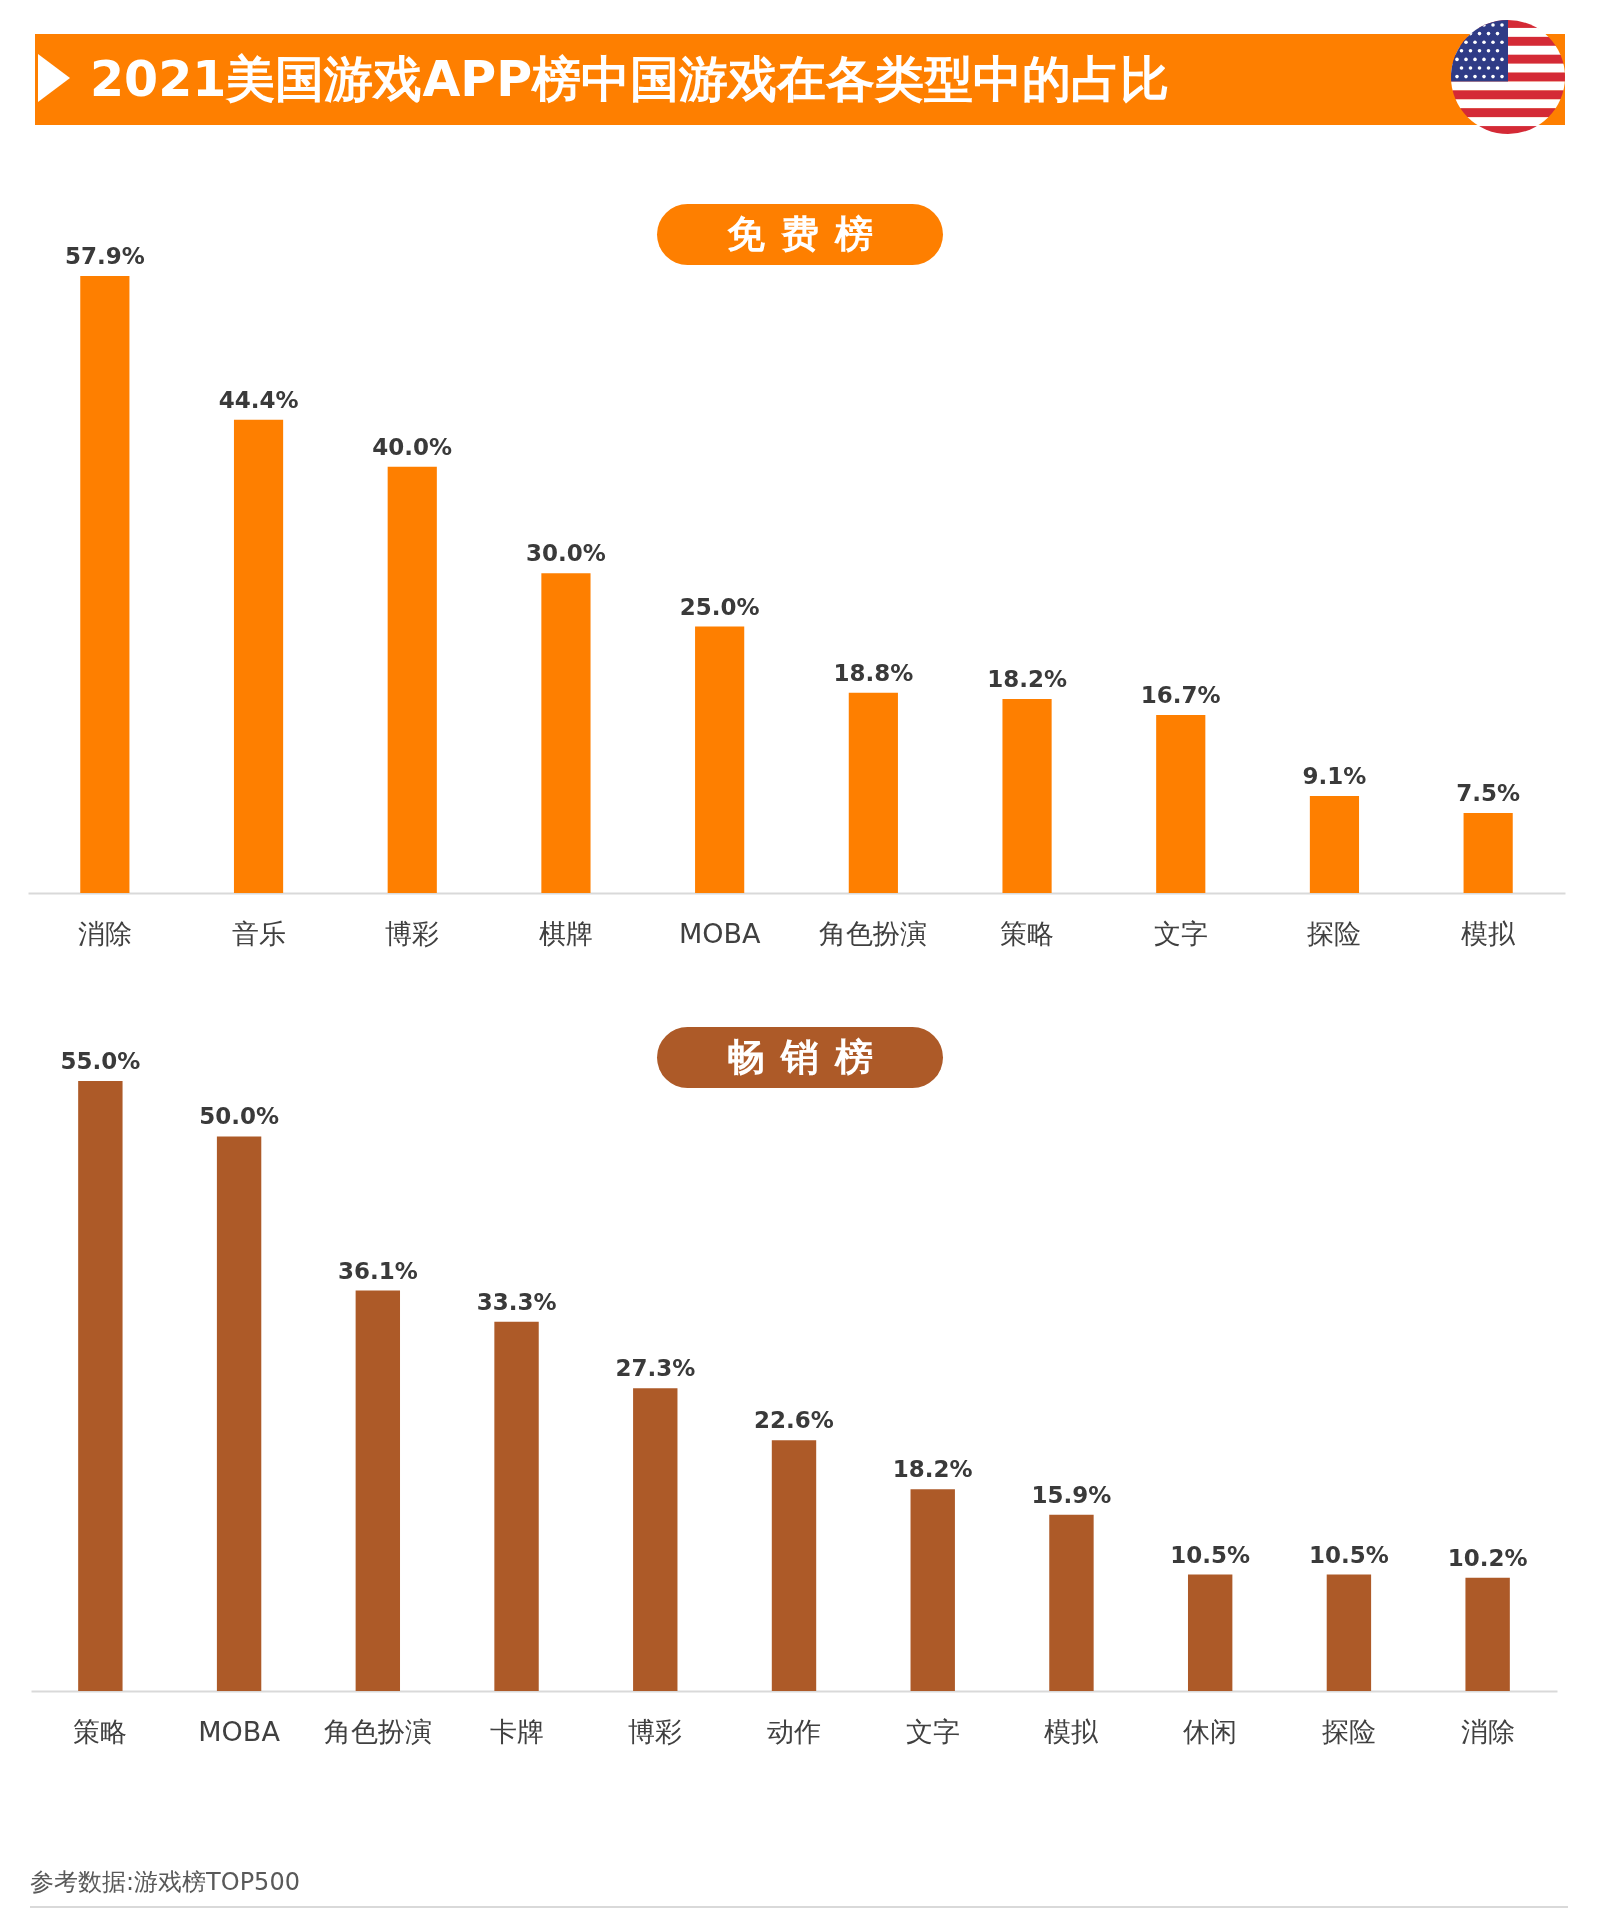 Image resolution: width=1600 pixels, height=1926 pixels. What do you see at coordinates (873, 672) in the screenshot?
I see `data-label: 18.8%` at bounding box center [873, 672].